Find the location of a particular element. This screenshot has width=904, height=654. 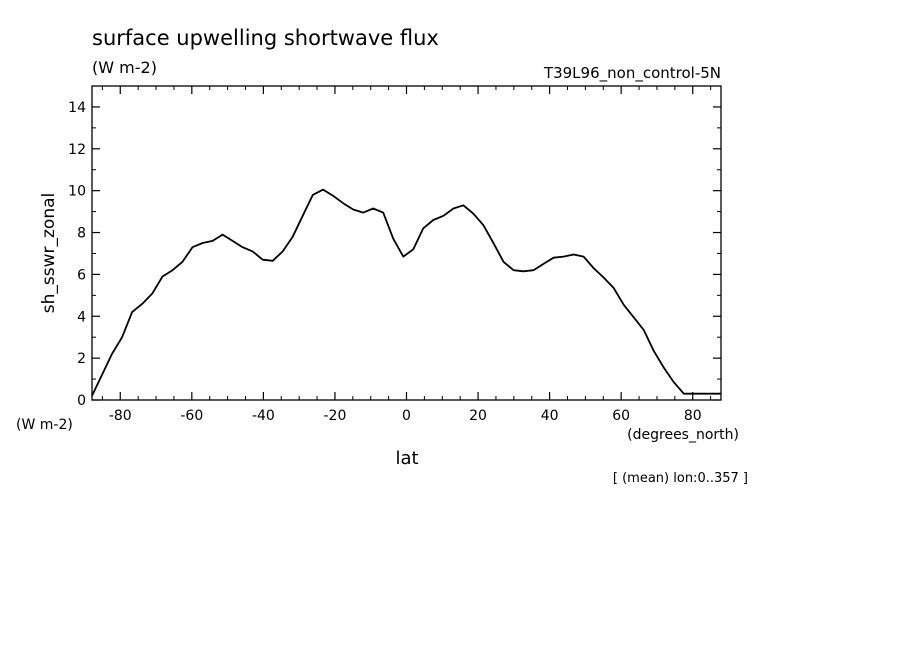

y-tick-label: 10 is located at coordinates (77, 192).